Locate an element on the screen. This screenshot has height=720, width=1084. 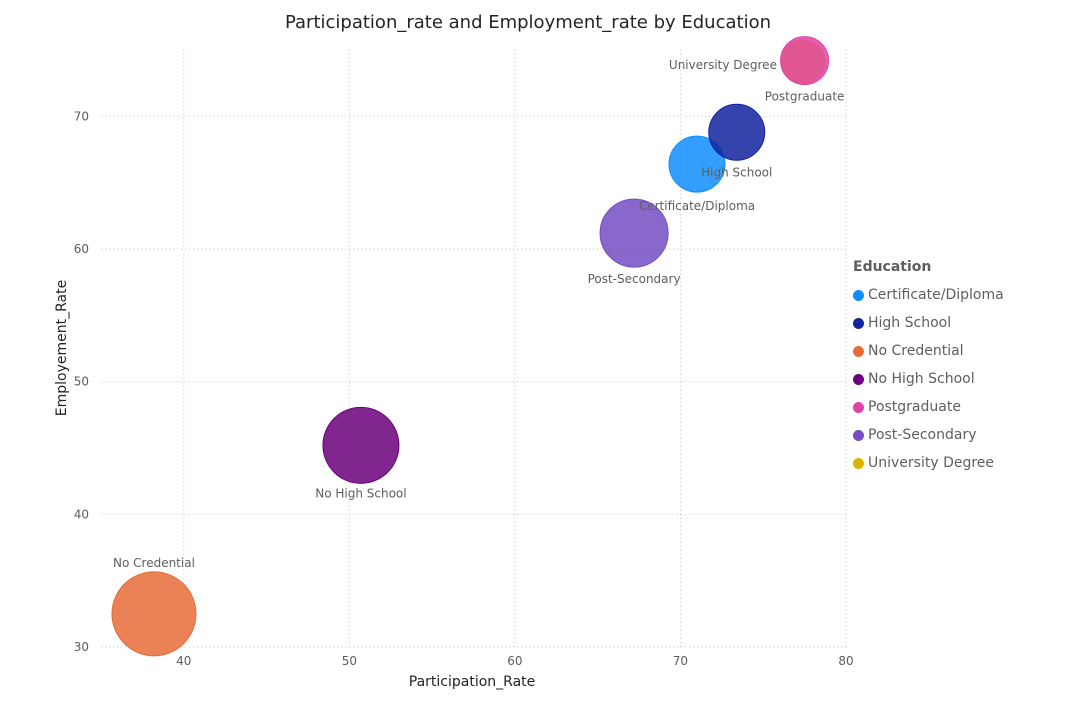
legend-item-high-school: High School is located at coordinates (928, 323).